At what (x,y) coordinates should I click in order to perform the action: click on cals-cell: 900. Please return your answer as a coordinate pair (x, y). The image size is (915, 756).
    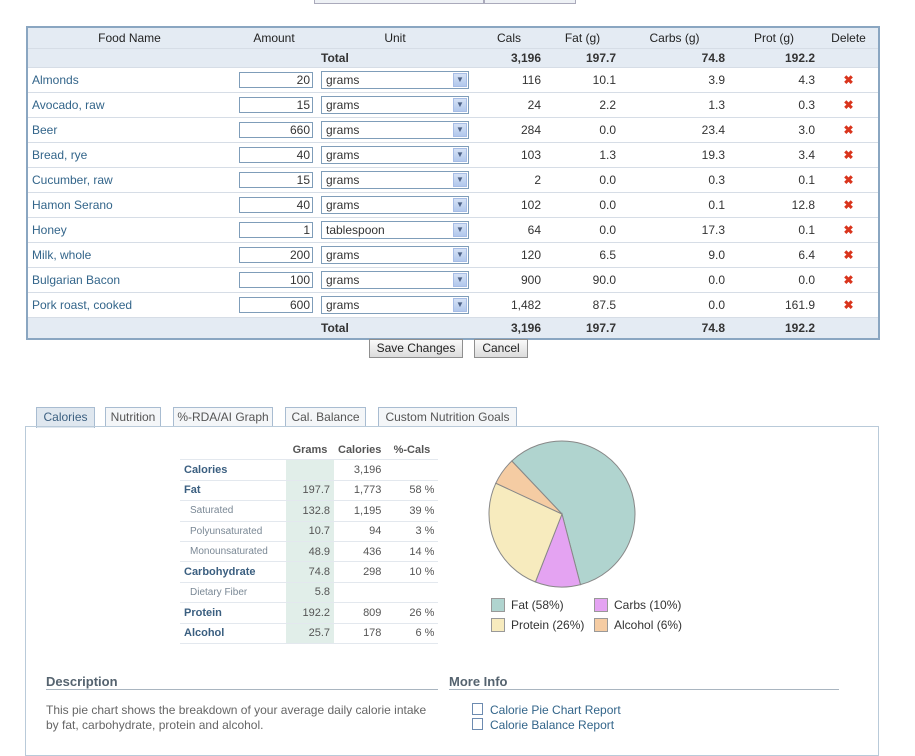
    Looking at the image, I should click on (509, 280).